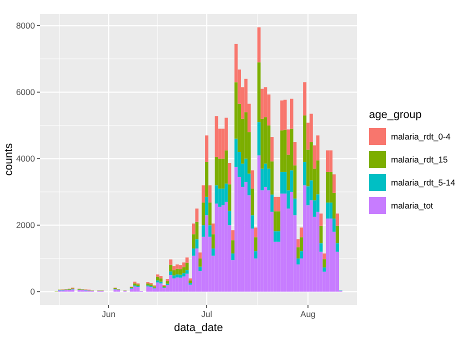 This screenshot has width=474, height=338. I want to click on legend-title: age_group, so click(395, 115).